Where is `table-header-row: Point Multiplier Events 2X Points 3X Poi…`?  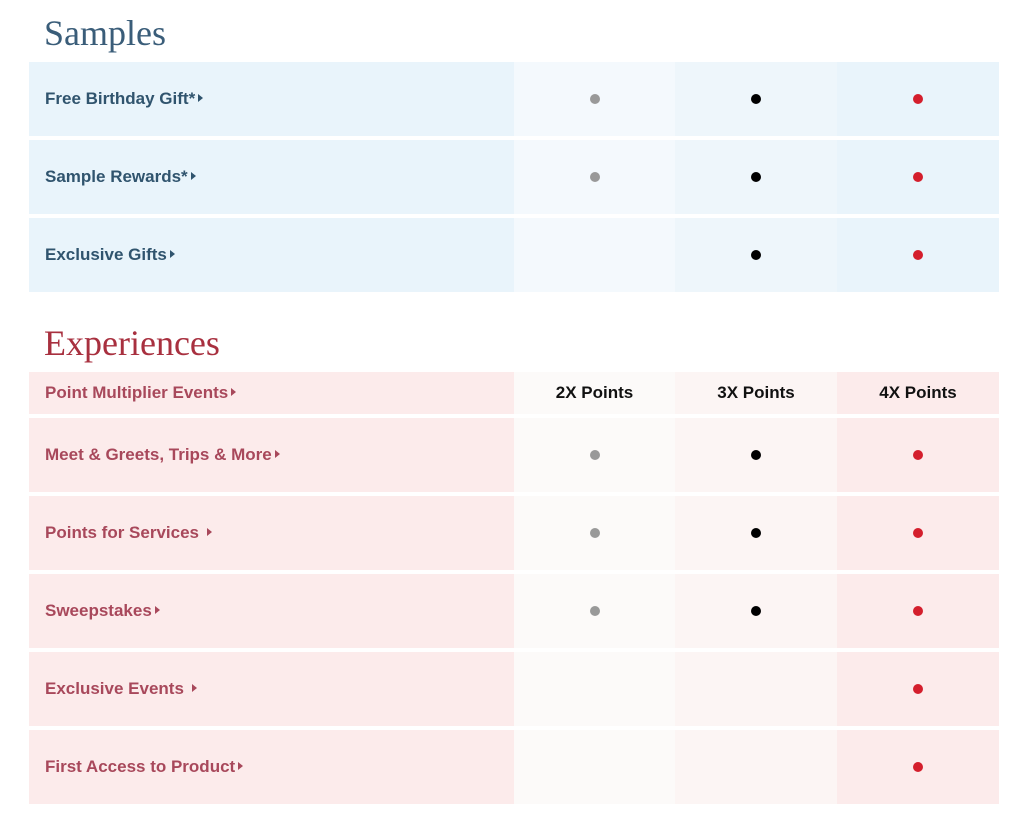 table-header-row: Point Multiplier Events 2X Points 3X Poi… is located at coordinates (514, 393).